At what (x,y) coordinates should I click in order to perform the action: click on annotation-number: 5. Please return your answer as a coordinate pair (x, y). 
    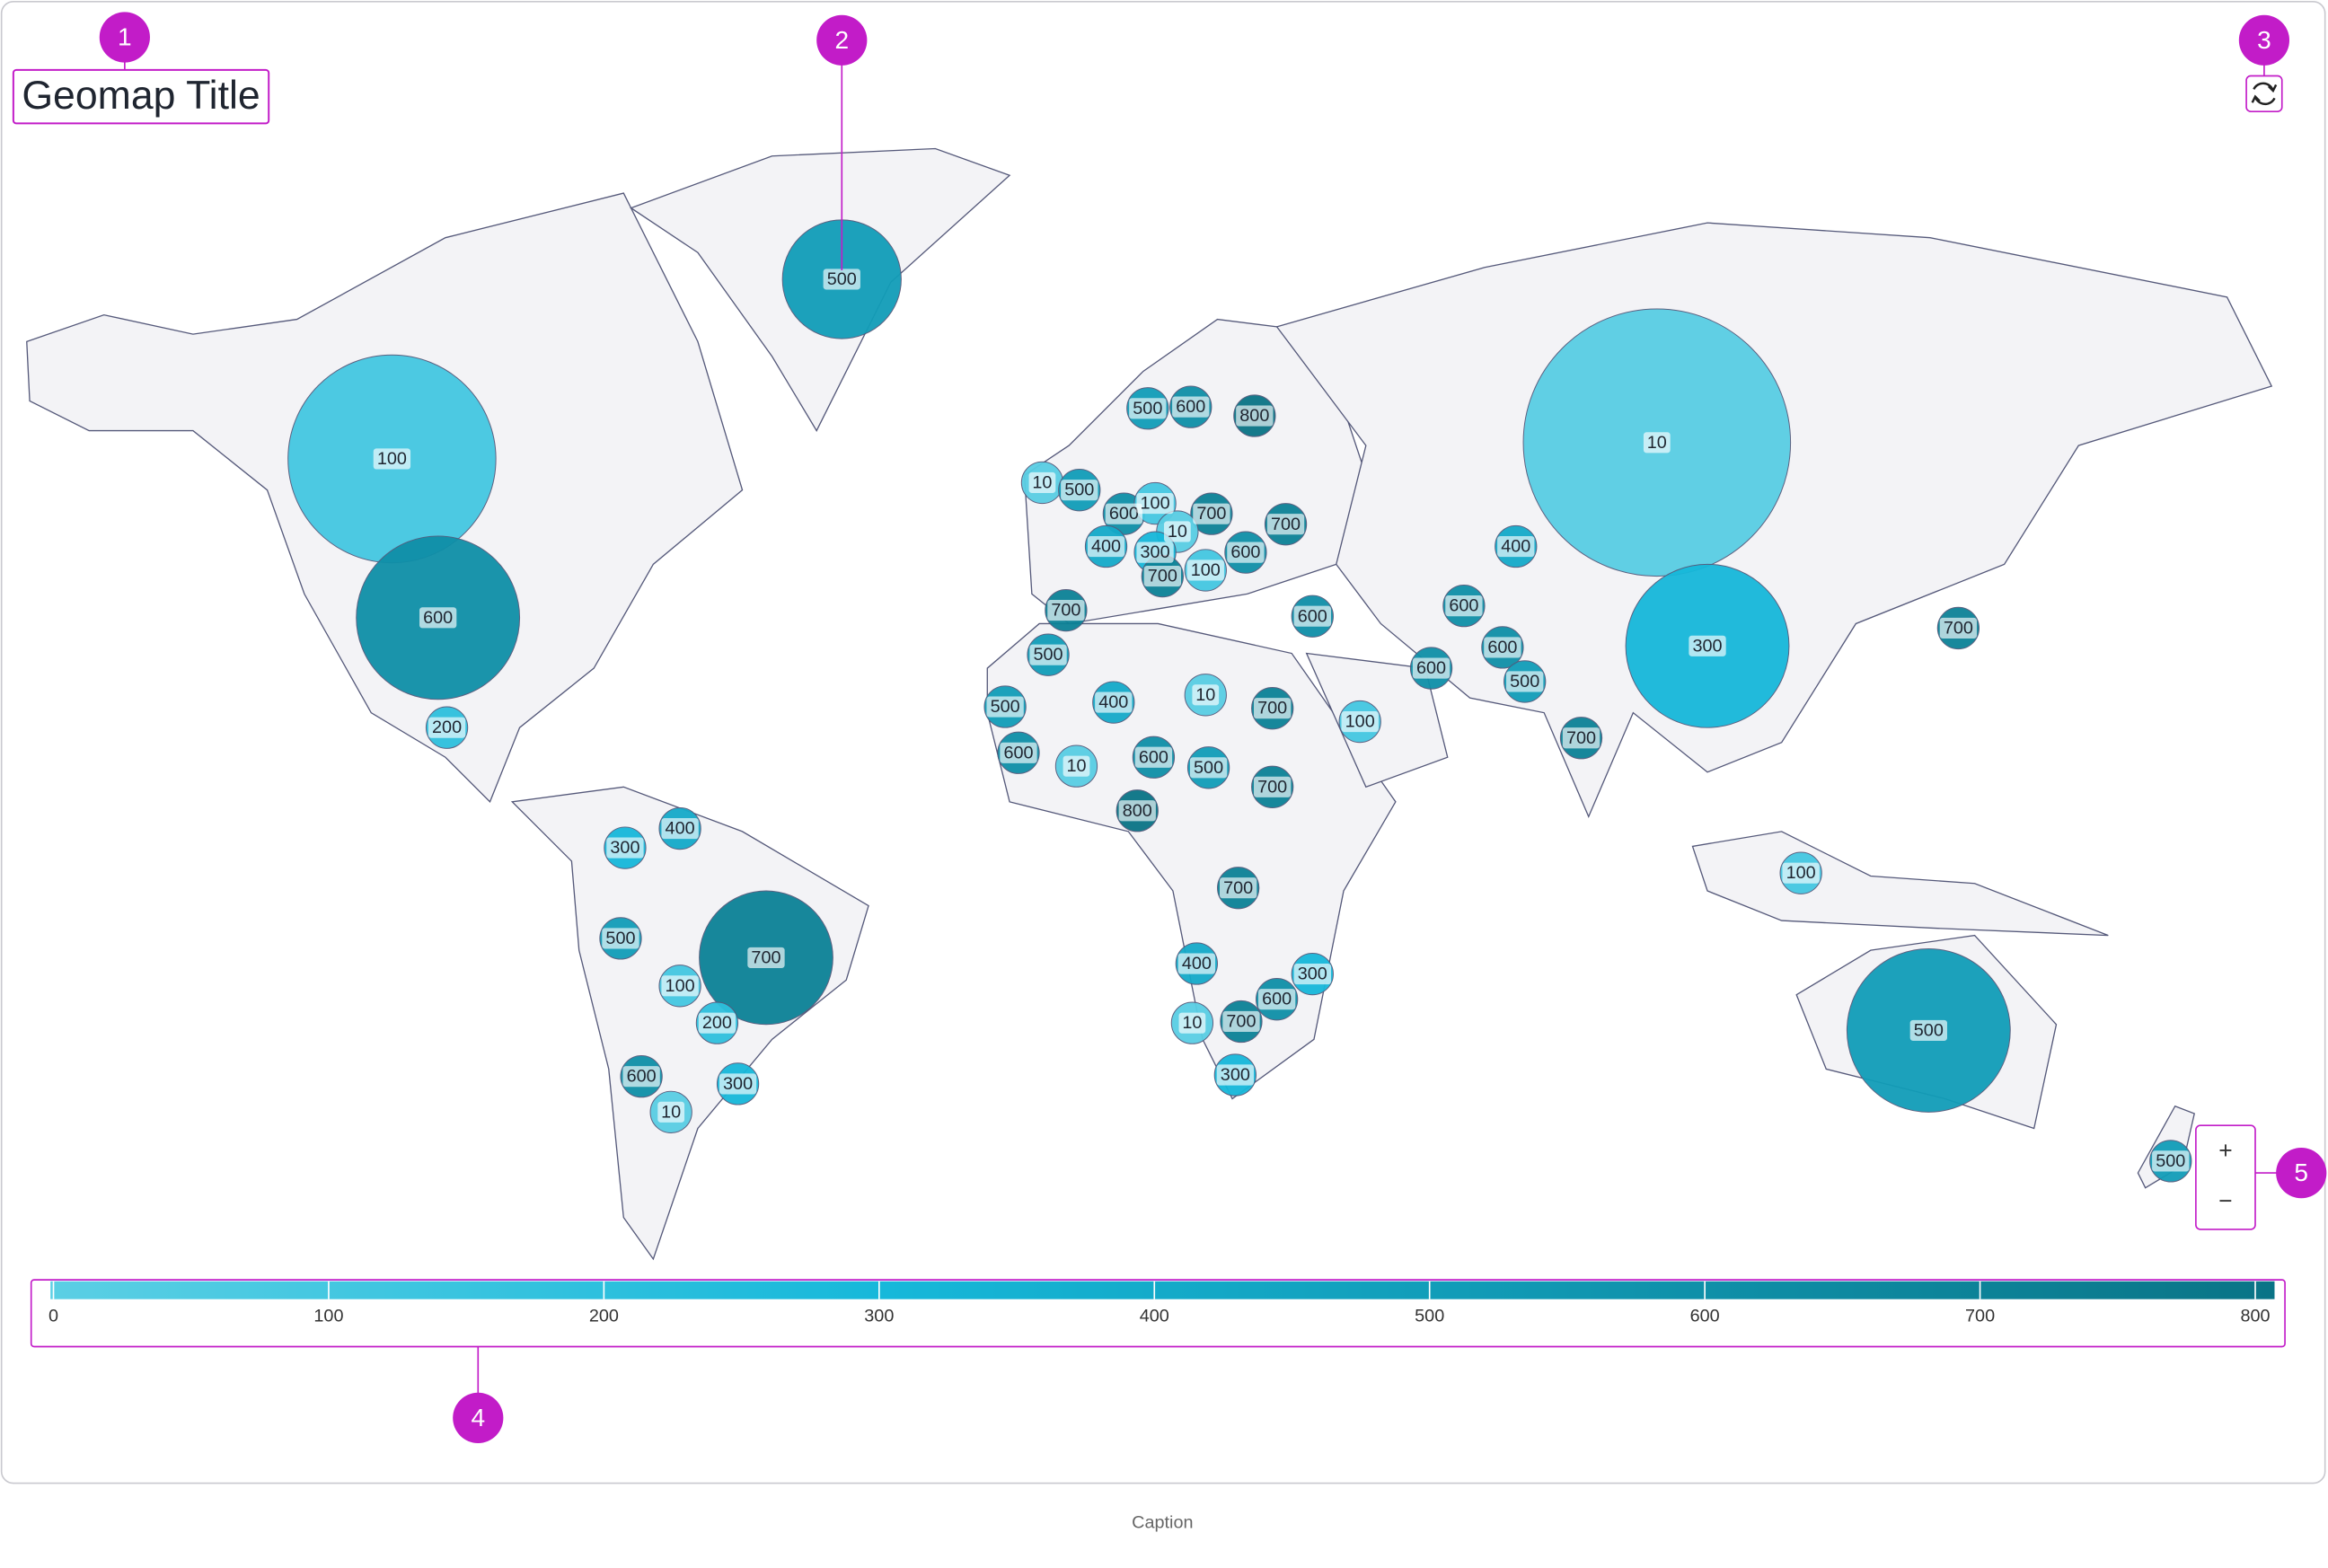
    Looking at the image, I should click on (2301, 1172).